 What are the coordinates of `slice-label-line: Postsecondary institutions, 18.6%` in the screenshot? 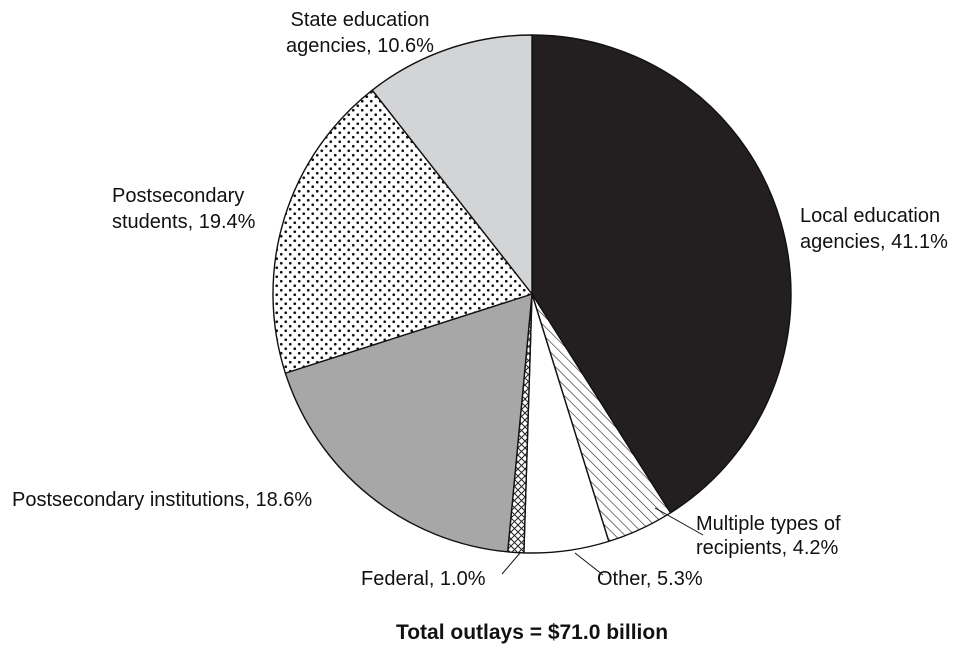 It's located at (162, 500).